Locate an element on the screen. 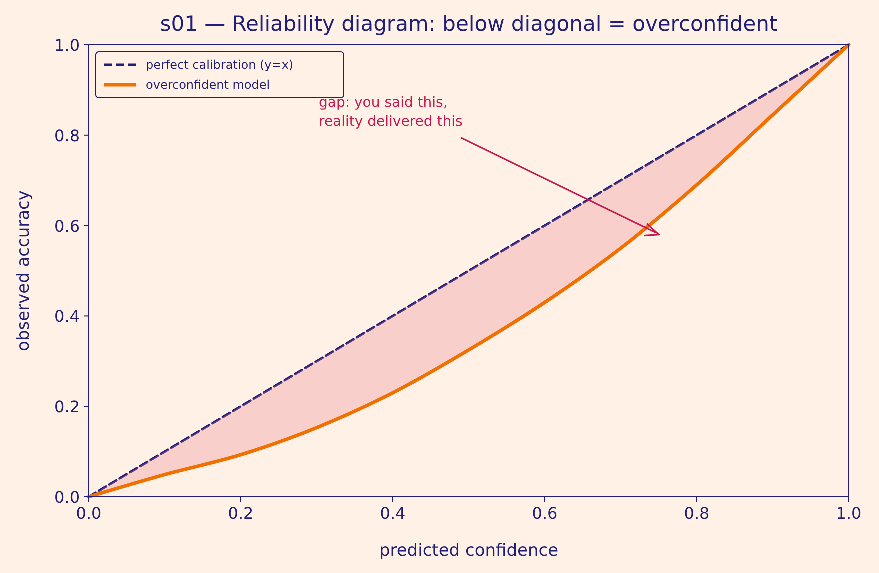  x-tick-label: 0.0 is located at coordinates (89, 513).